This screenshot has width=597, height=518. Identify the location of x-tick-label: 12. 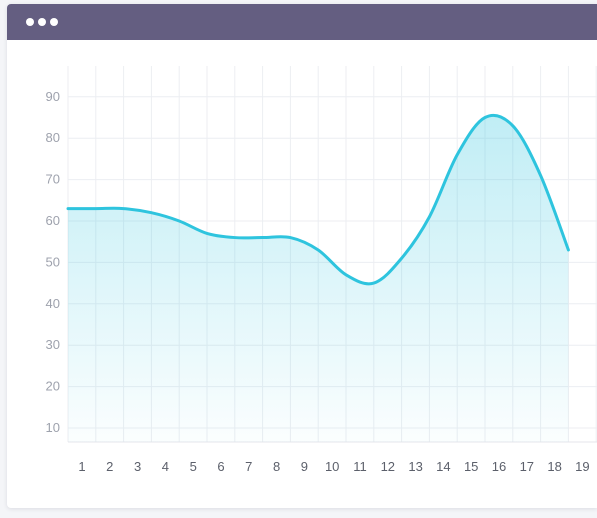
(388, 466).